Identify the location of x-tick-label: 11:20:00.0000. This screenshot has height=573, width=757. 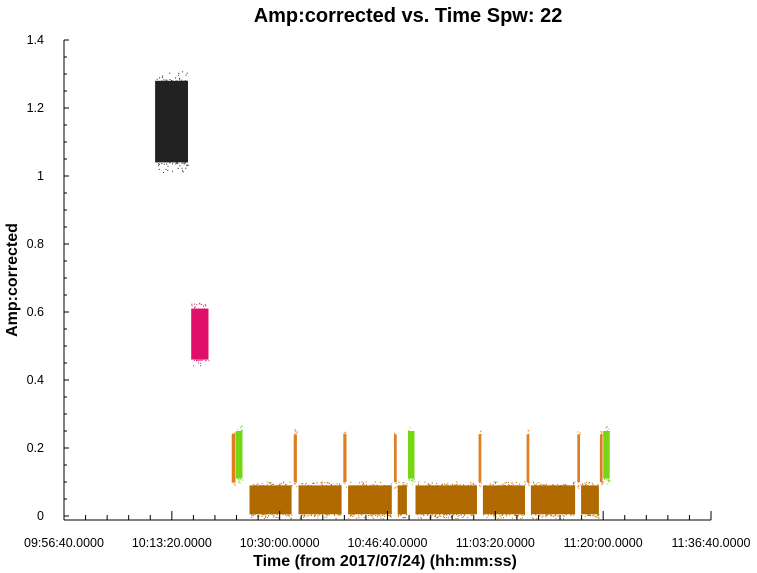
(603, 543).